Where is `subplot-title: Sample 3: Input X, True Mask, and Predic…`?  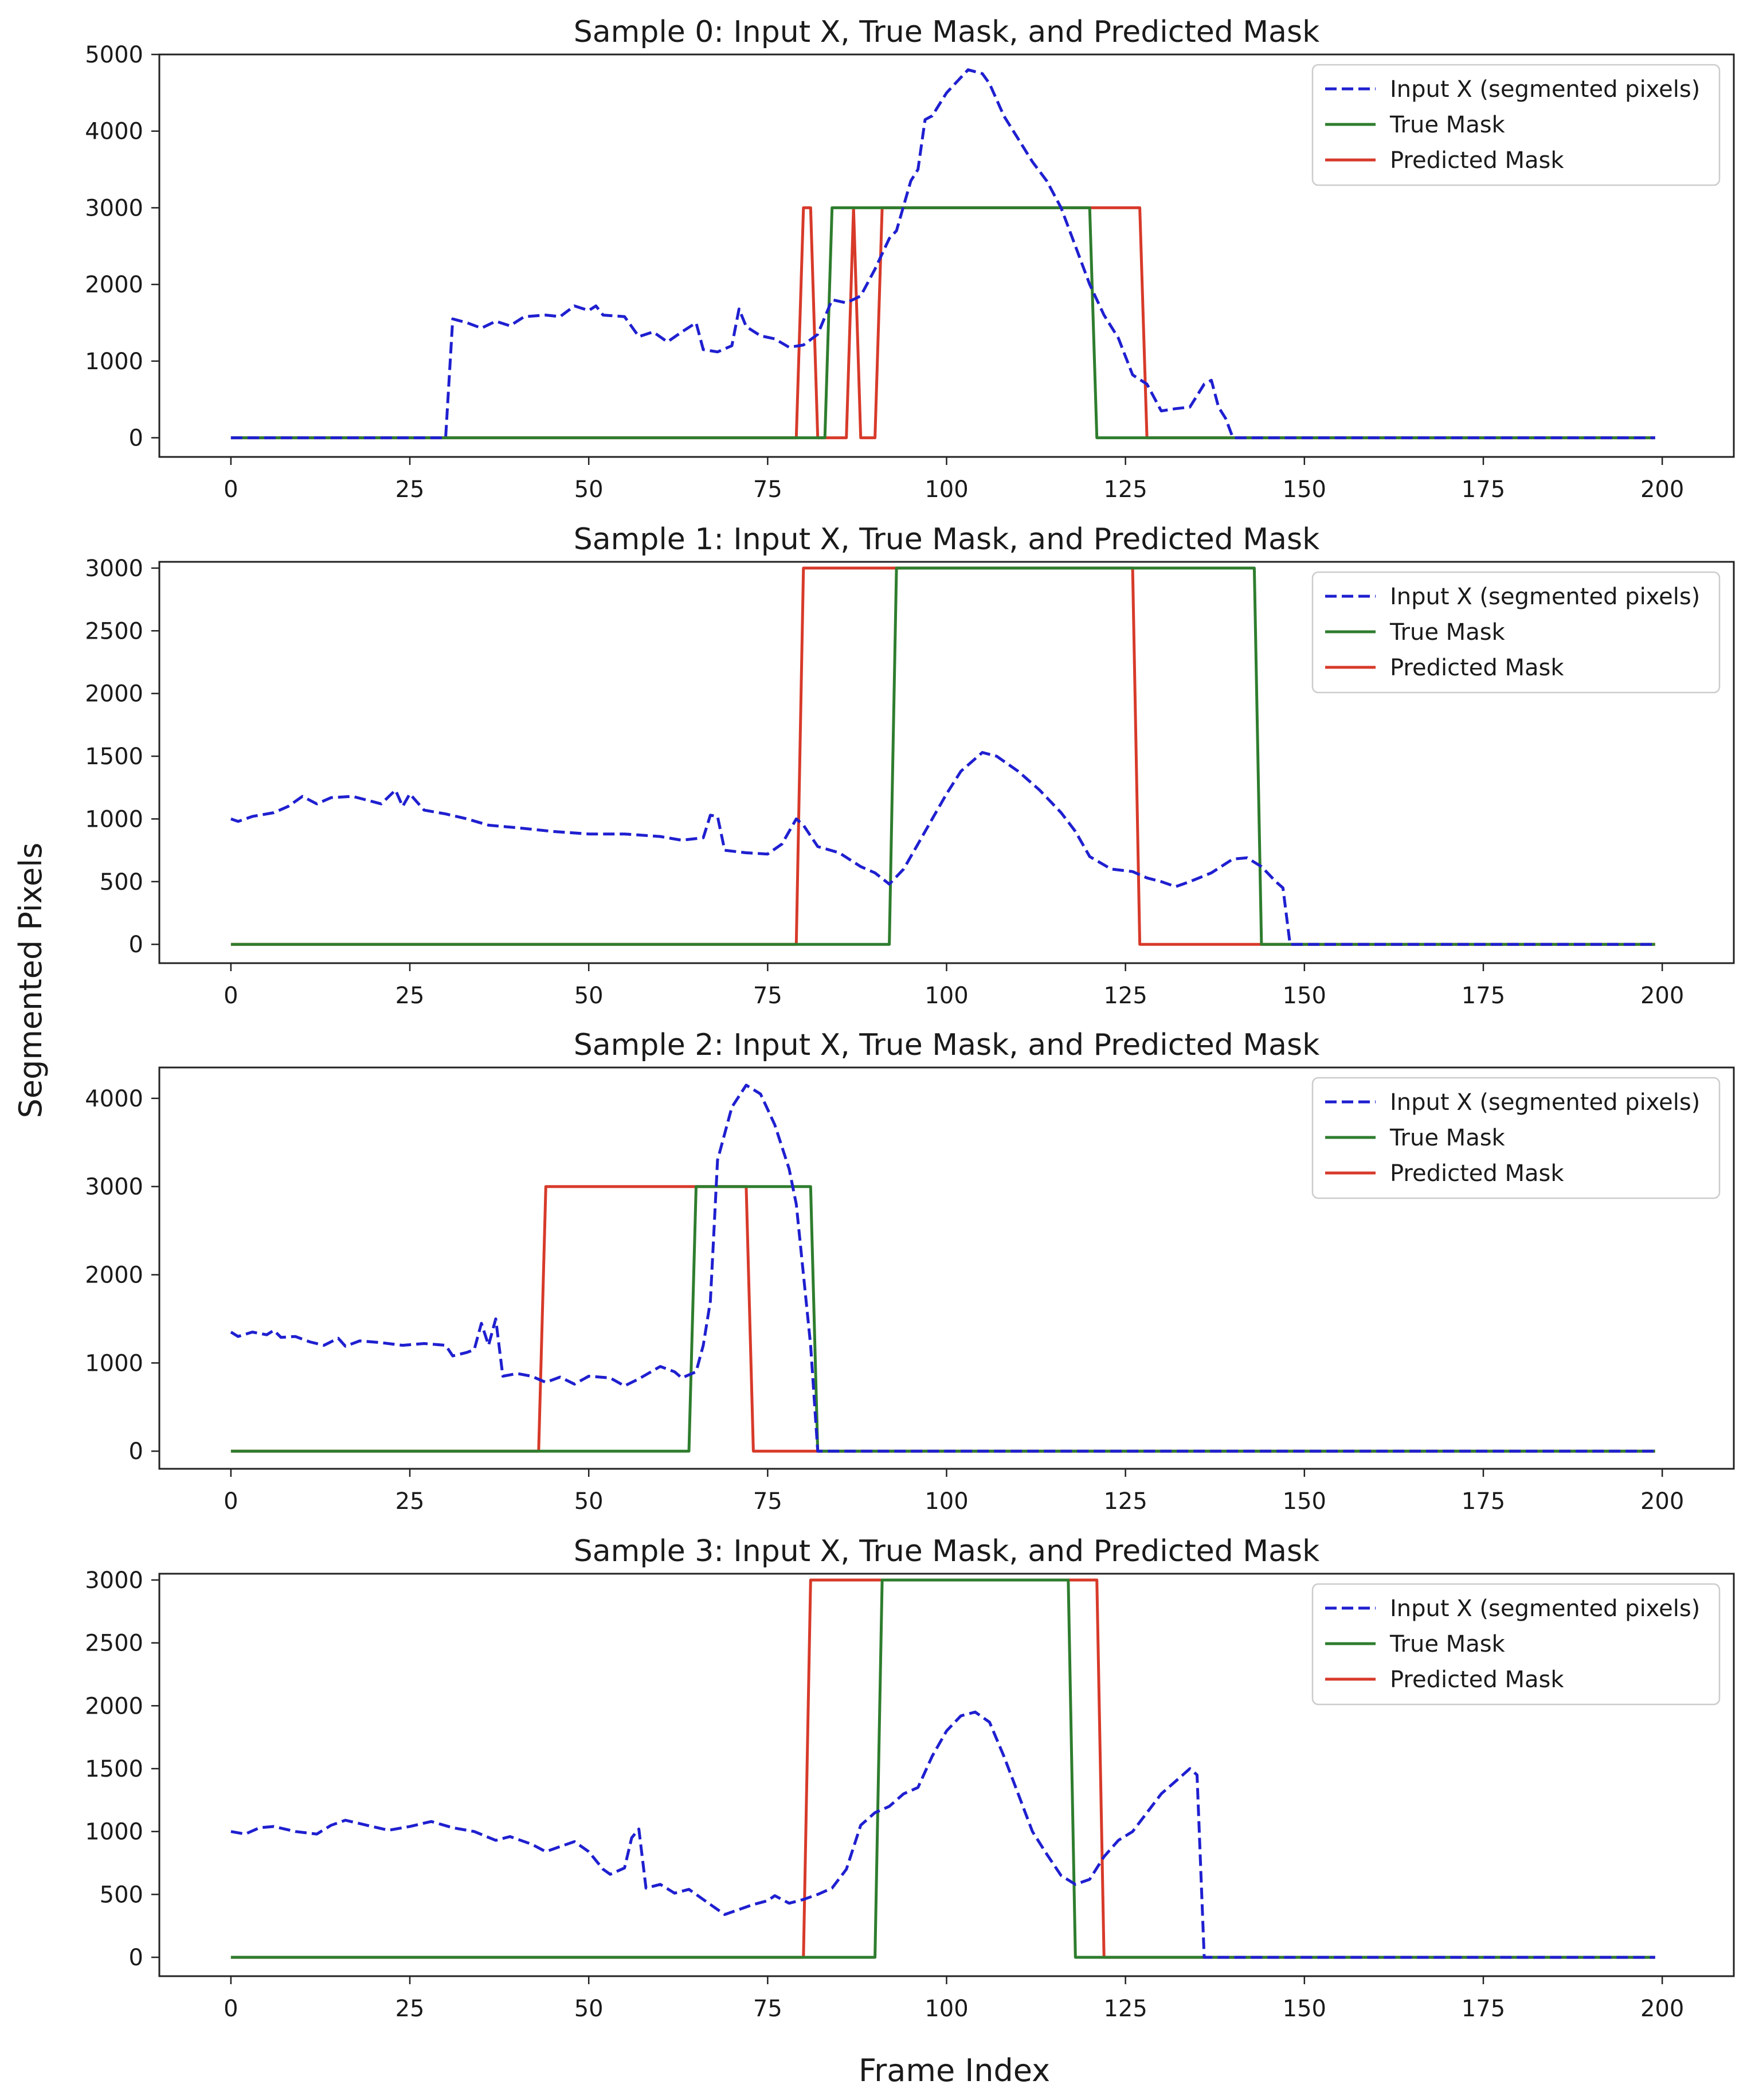 subplot-title: Sample 3: Input X, True Mask, and Predic… is located at coordinates (946, 1551).